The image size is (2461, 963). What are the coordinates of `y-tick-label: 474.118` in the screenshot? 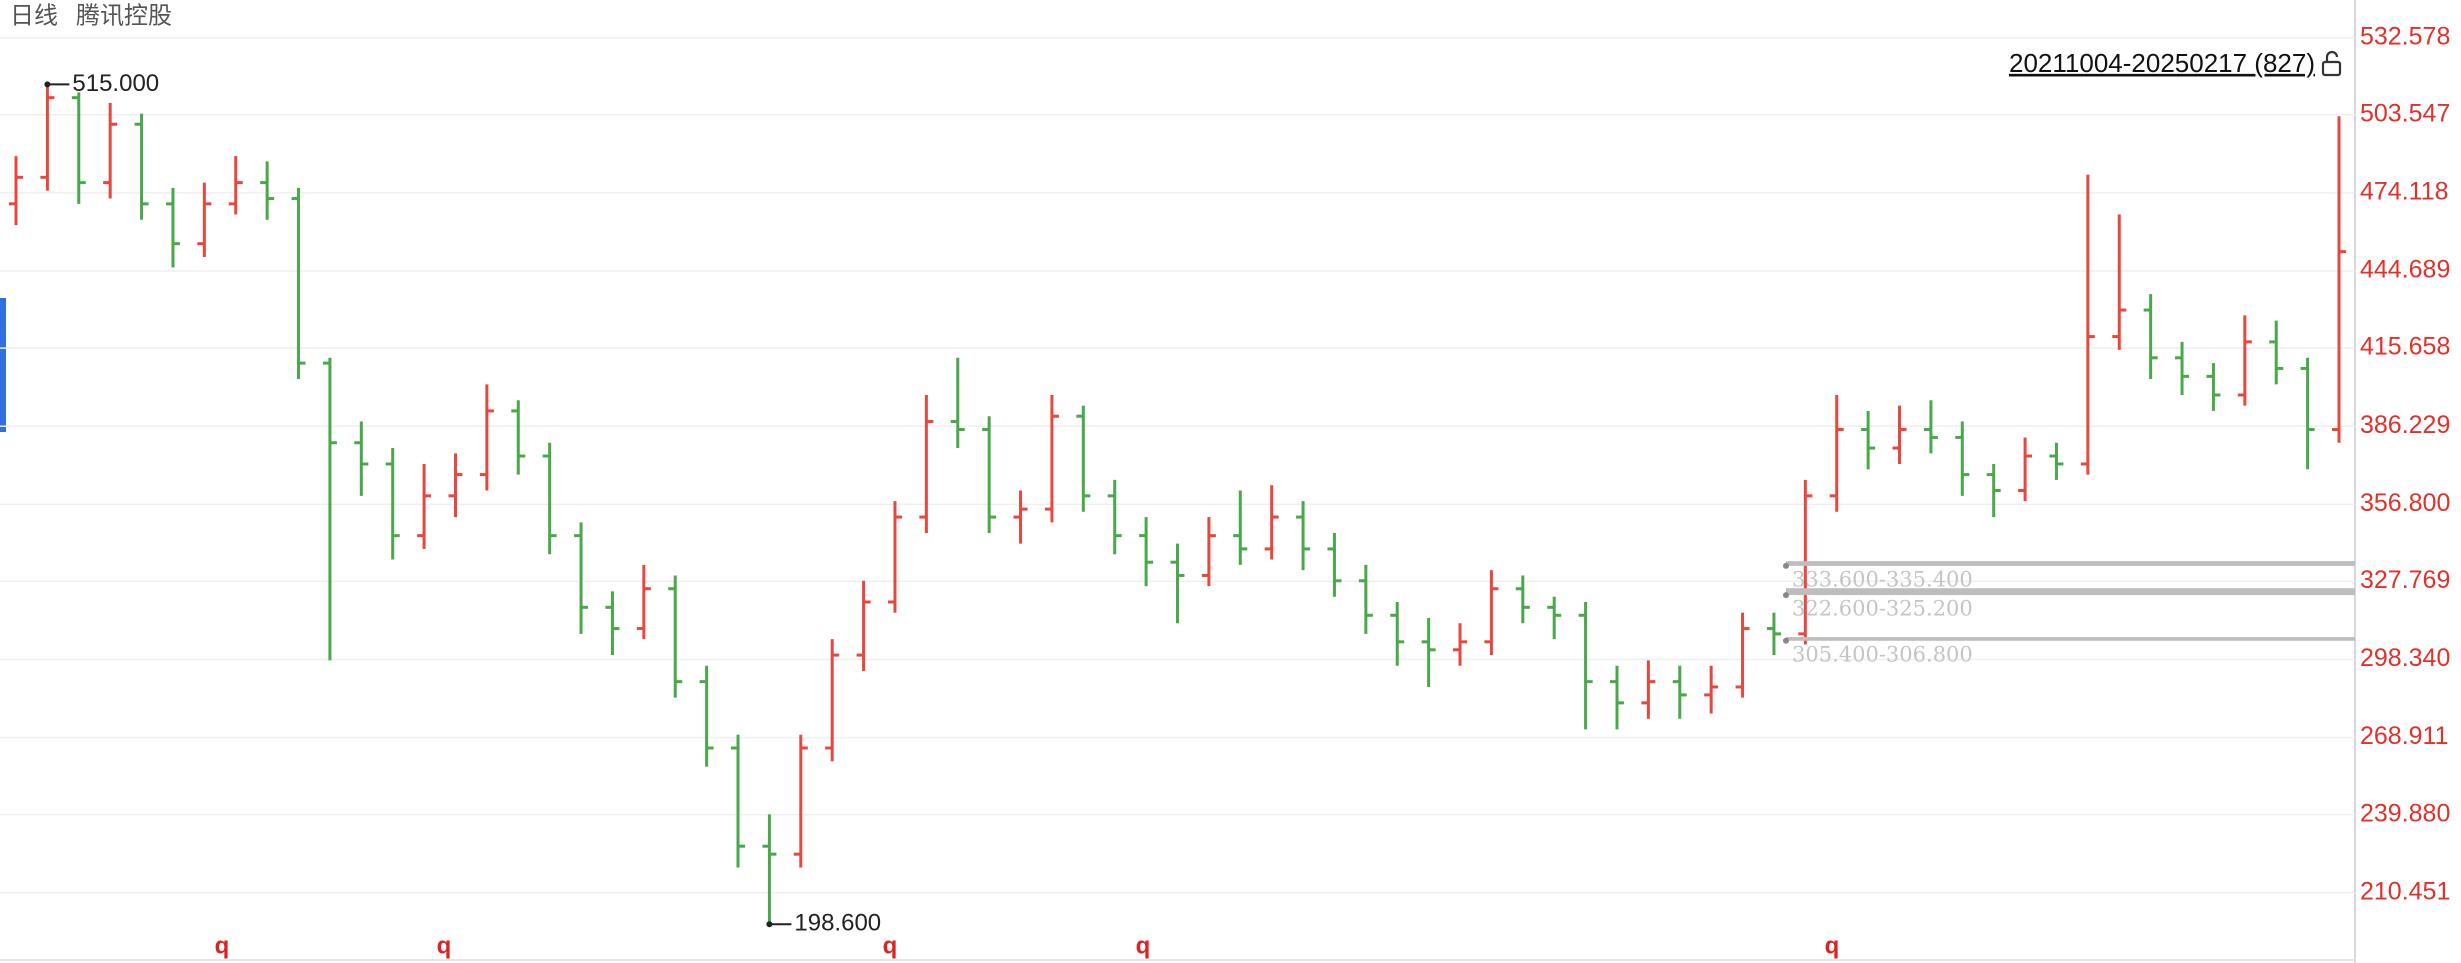 It's located at (2404, 192).